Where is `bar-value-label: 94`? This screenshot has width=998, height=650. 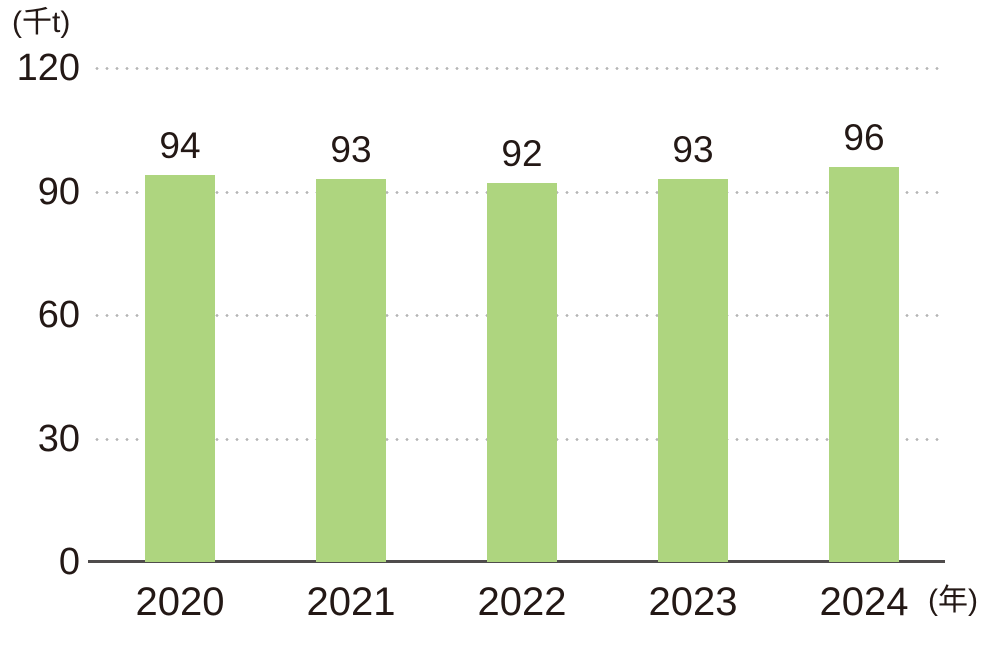
bar-value-label: 94 is located at coordinates (180, 146).